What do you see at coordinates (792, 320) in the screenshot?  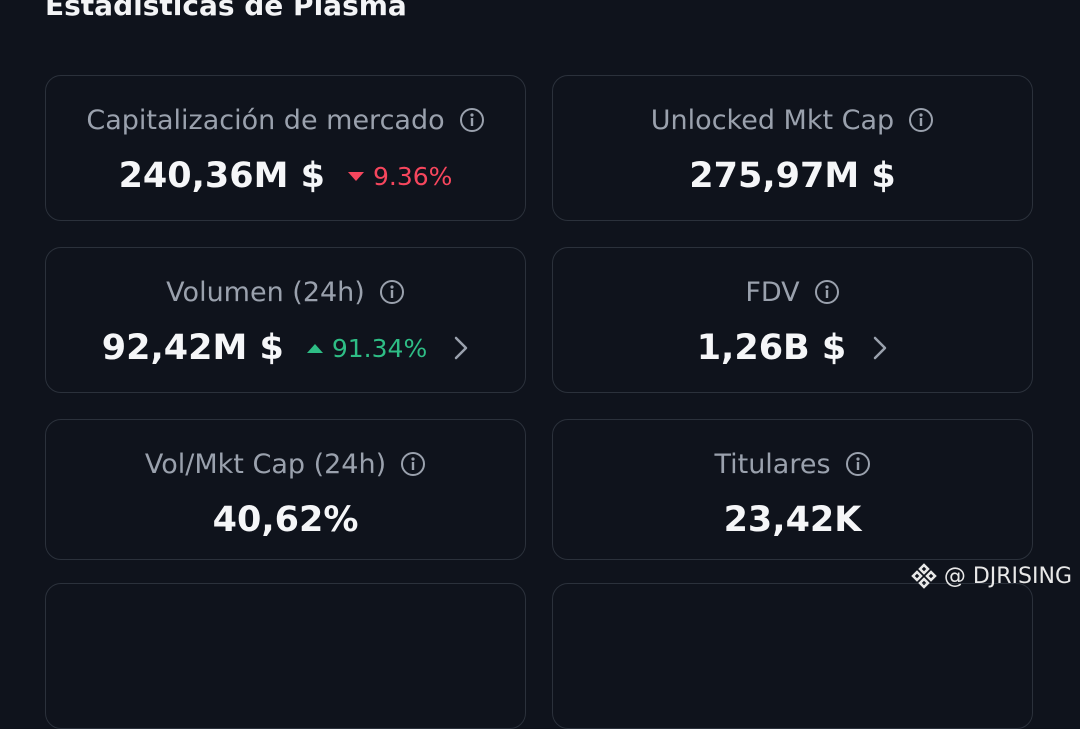 I see `stat-card: FDV 1,26B $` at bounding box center [792, 320].